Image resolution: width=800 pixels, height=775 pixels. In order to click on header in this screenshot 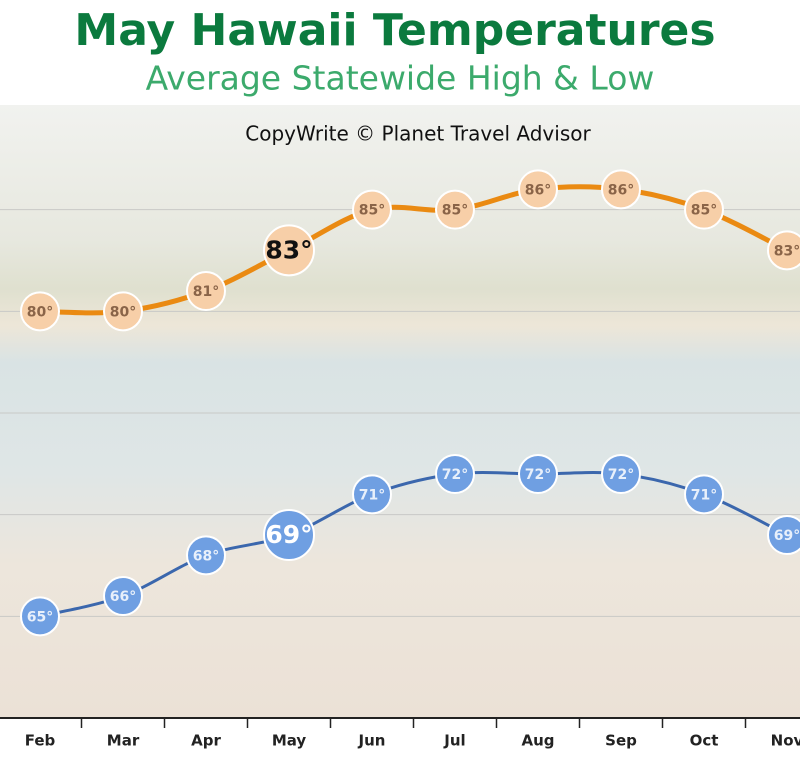, I will do `click(400, 52)`.